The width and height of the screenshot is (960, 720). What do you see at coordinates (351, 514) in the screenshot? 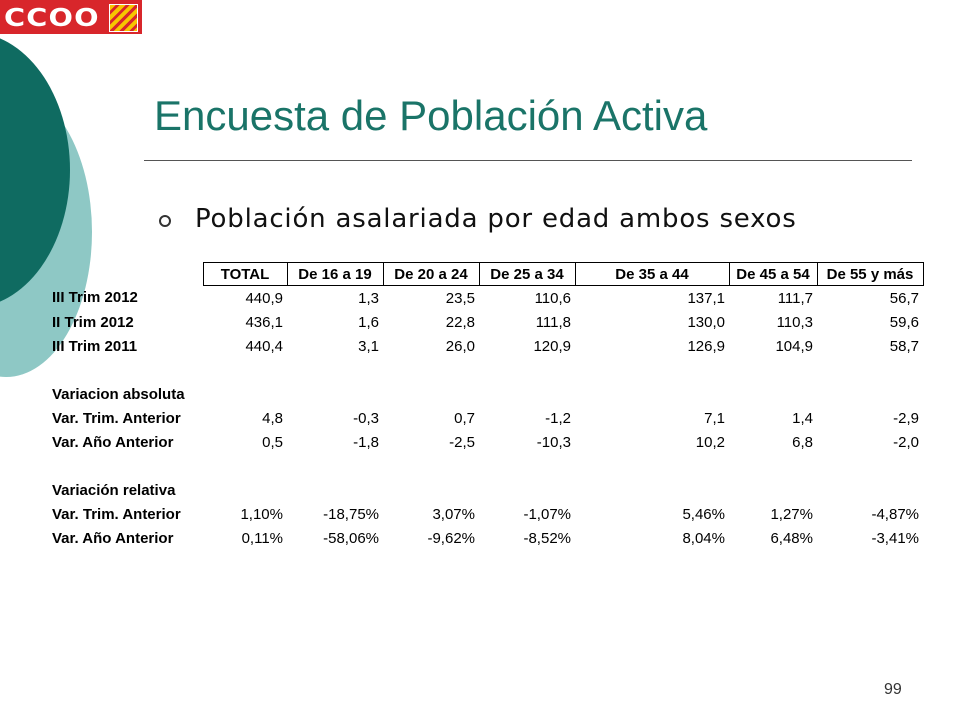
I see `table-cell: -18,75%` at bounding box center [351, 514].